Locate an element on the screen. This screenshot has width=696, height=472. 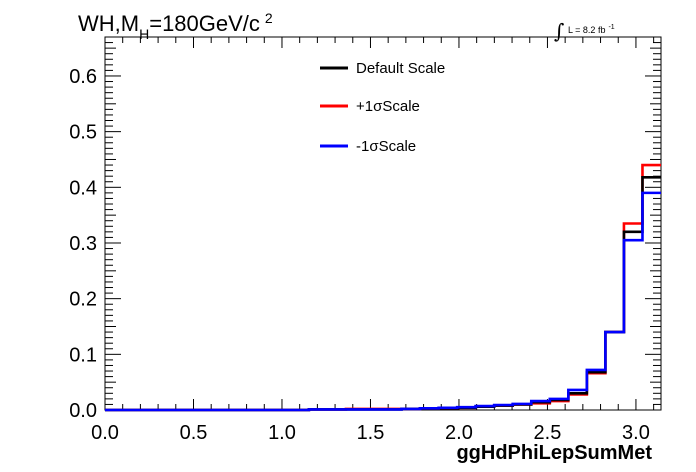
x-tick-label: 1.0 is located at coordinates (282, 433).